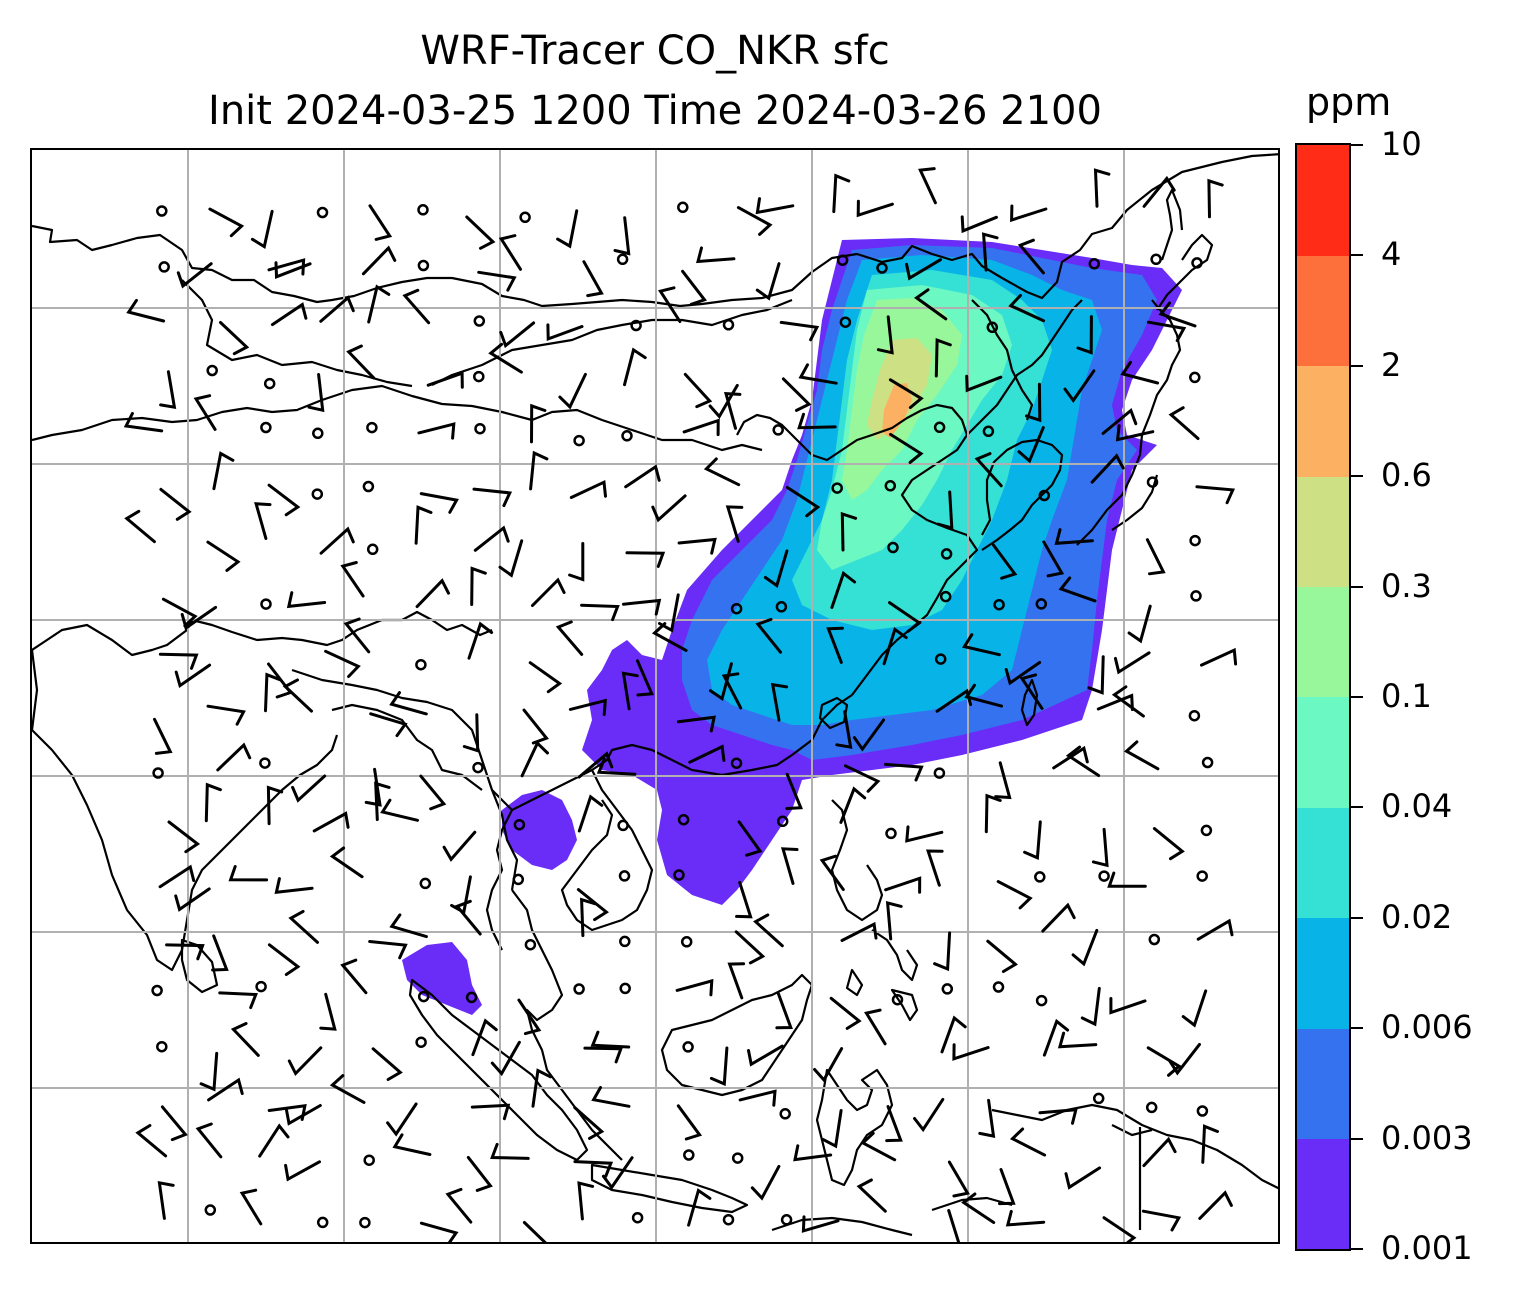 The width and height of the screenshot is (1528, 1306). I want to click on plume-contour, so click(539, 830).